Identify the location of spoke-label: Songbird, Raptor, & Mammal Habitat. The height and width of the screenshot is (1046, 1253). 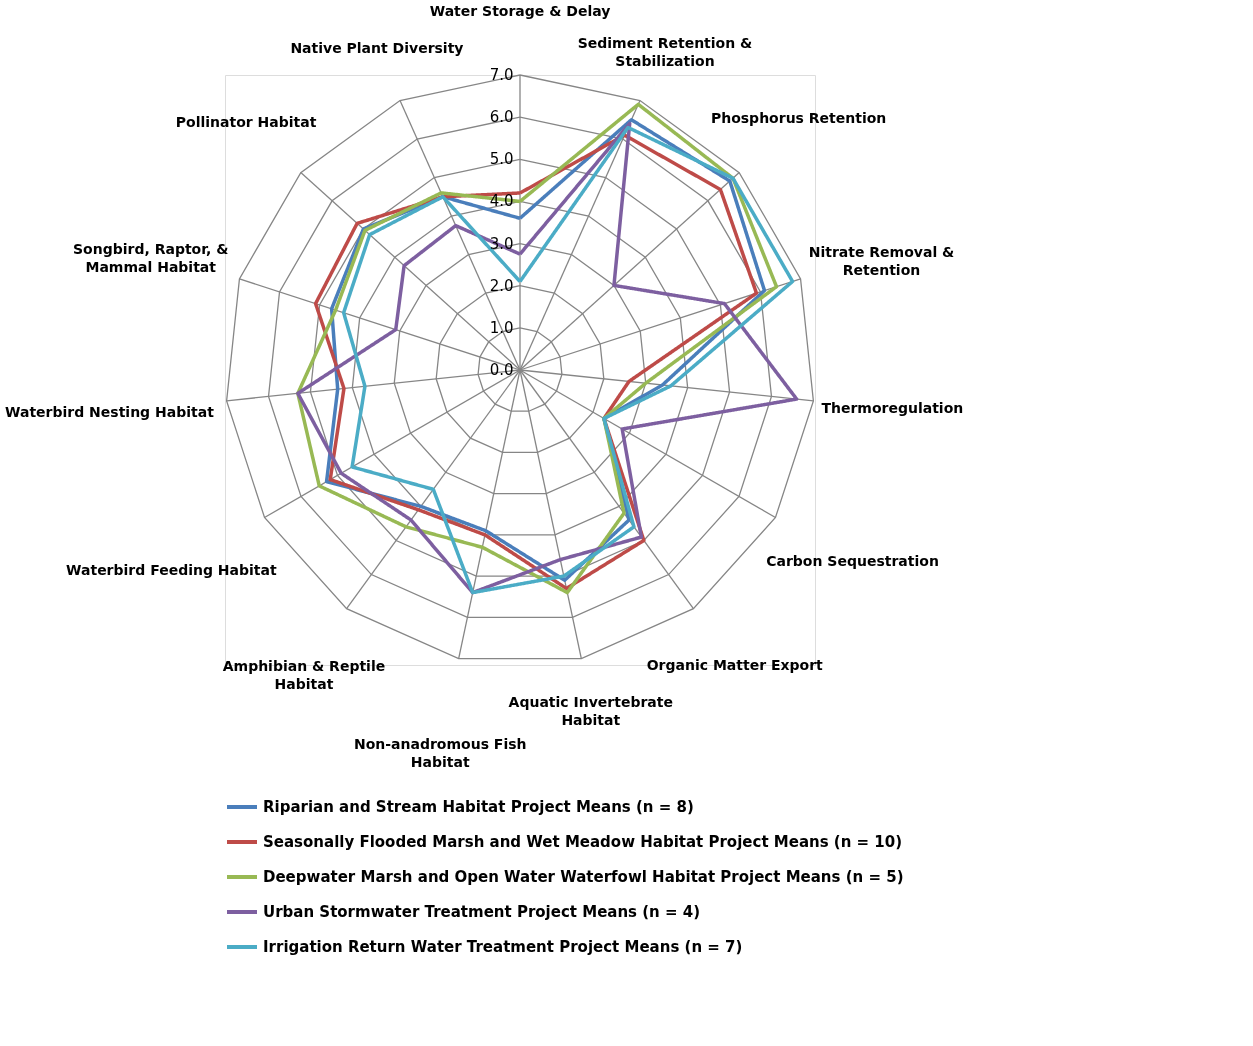
(151, 258).